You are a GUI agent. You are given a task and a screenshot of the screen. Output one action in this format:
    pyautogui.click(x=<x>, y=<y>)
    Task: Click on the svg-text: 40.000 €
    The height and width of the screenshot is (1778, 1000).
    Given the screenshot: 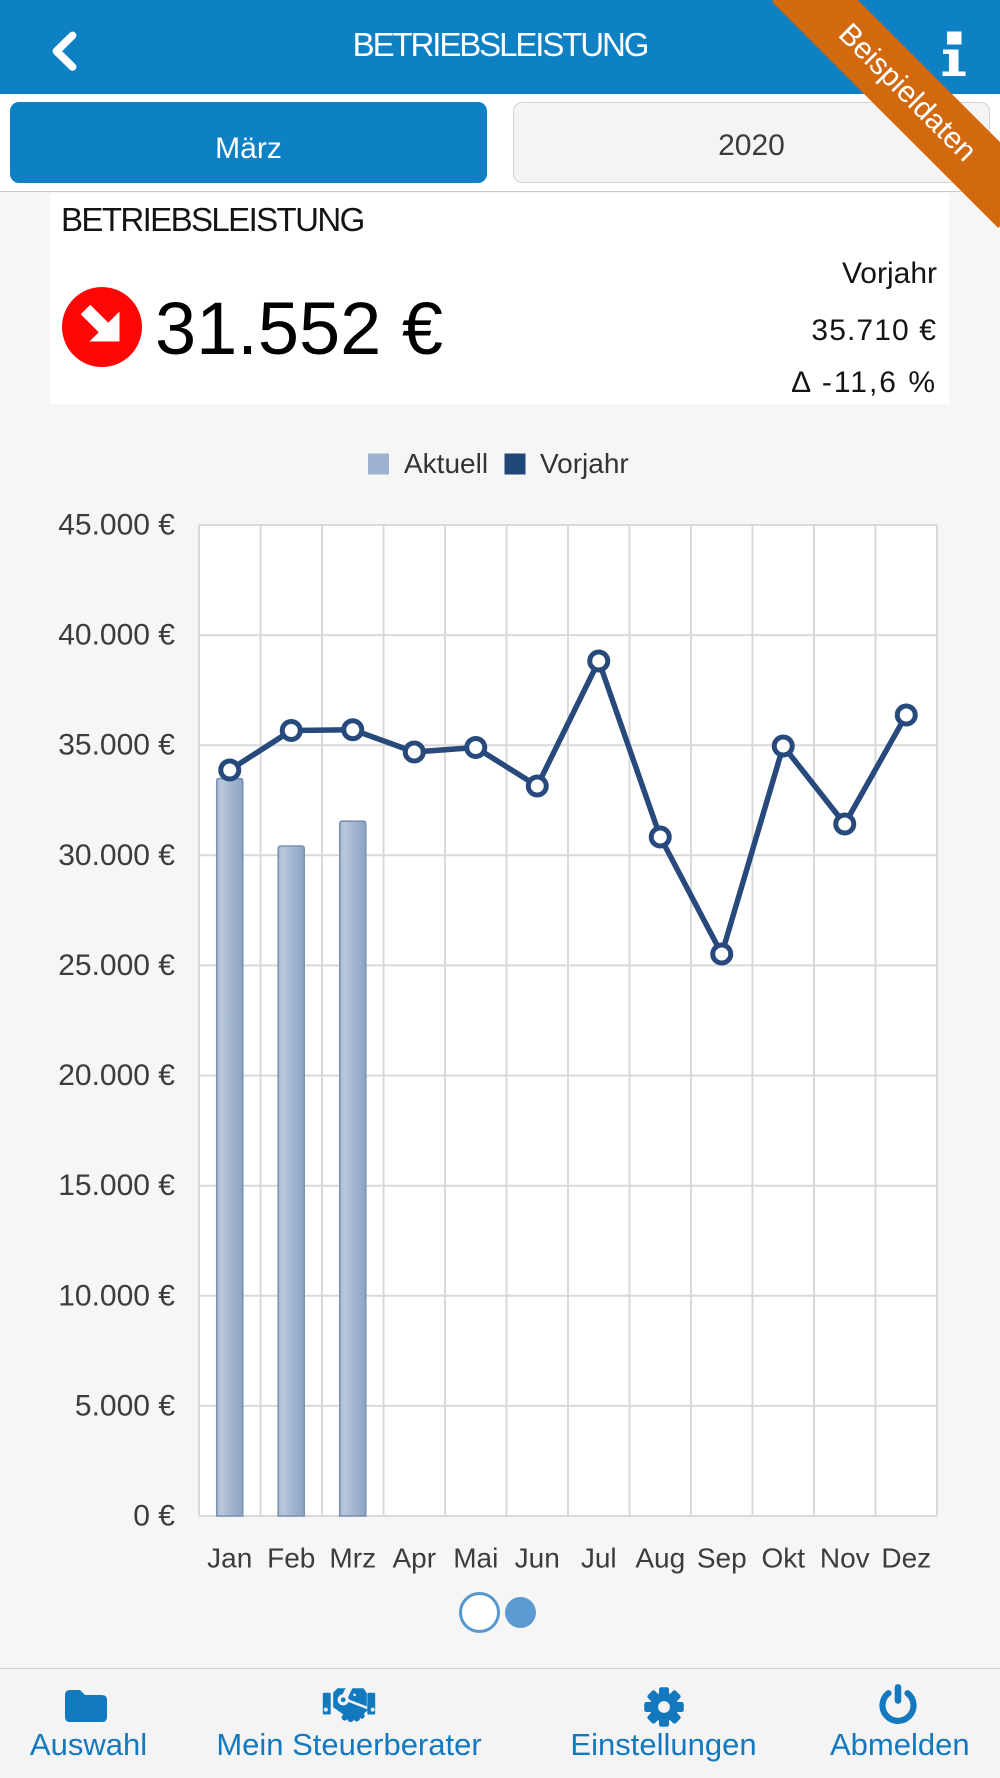 What is the action you would take?
    pyautogui.click(x=116, y=635)
    